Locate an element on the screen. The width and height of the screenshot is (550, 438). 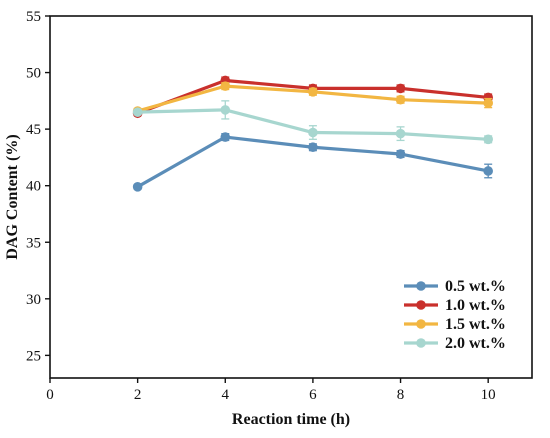
legend-label: 2.0 wt.% is located at coordinates (475, 343).